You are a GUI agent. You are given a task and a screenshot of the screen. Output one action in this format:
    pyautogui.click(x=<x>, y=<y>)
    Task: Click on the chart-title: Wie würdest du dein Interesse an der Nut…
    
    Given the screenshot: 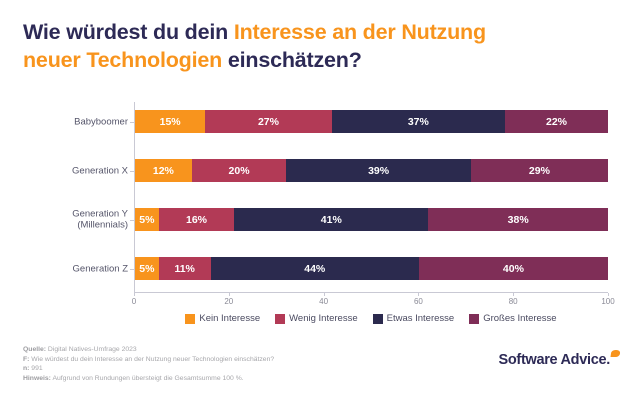 What is the action you would take?
    pyautogui.click(x=320, y=46)
    